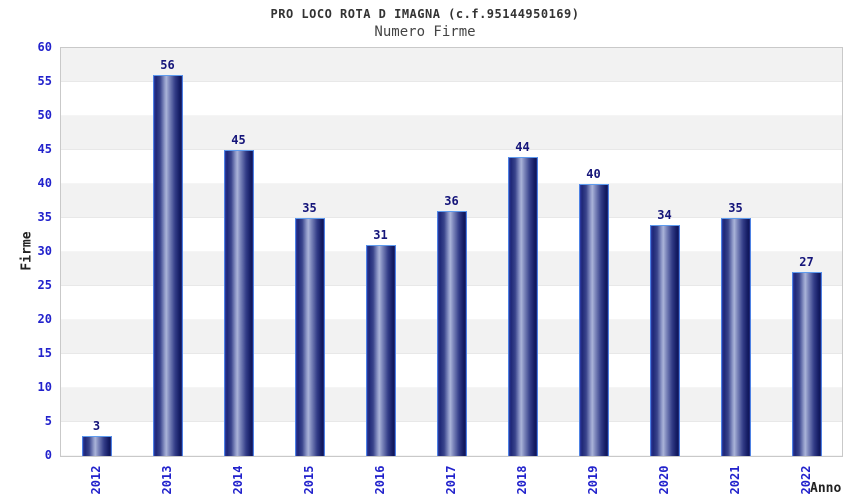 The image size is (850, 500). Describe the element at coordinates (425, 14) in the screenshot. I see `chart-title: PRO LOCO ROTA D IMAGNA (c.f.95144950169)` at that location.